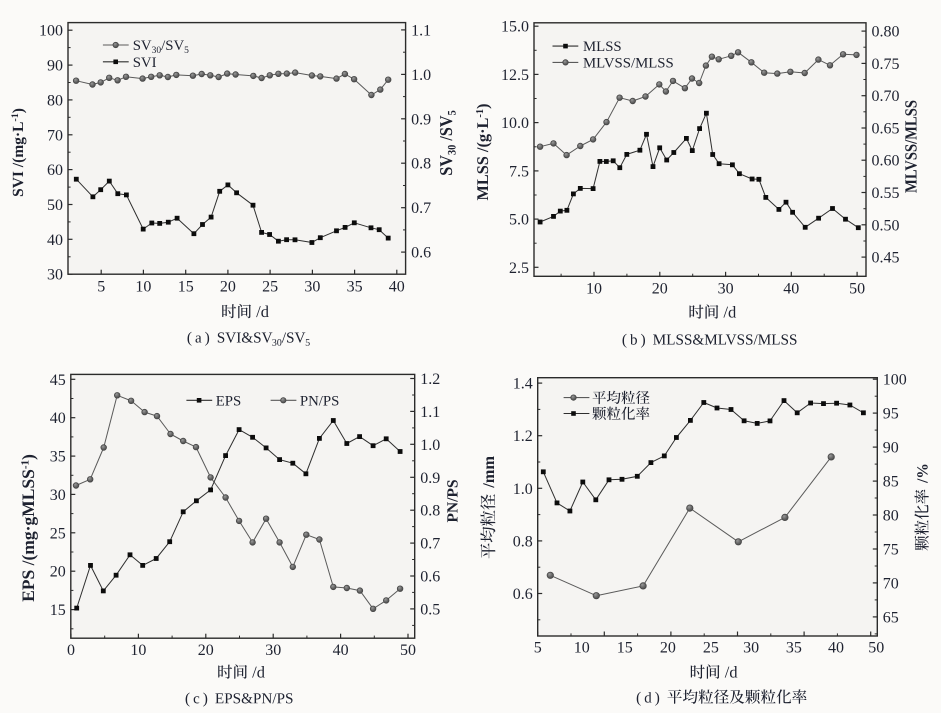 This screenshot has height=713, width=941. I want to click on svg-text: 60, so click(55, 170).